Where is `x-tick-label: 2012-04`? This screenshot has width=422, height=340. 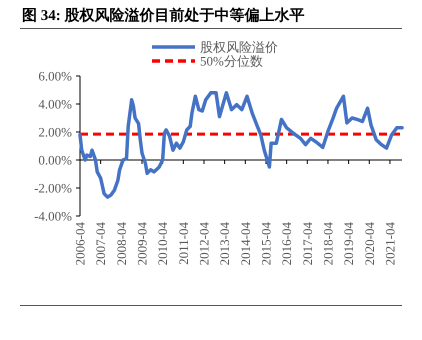 x-tick-label: 2012-04 is located at coordinates (204, 244).